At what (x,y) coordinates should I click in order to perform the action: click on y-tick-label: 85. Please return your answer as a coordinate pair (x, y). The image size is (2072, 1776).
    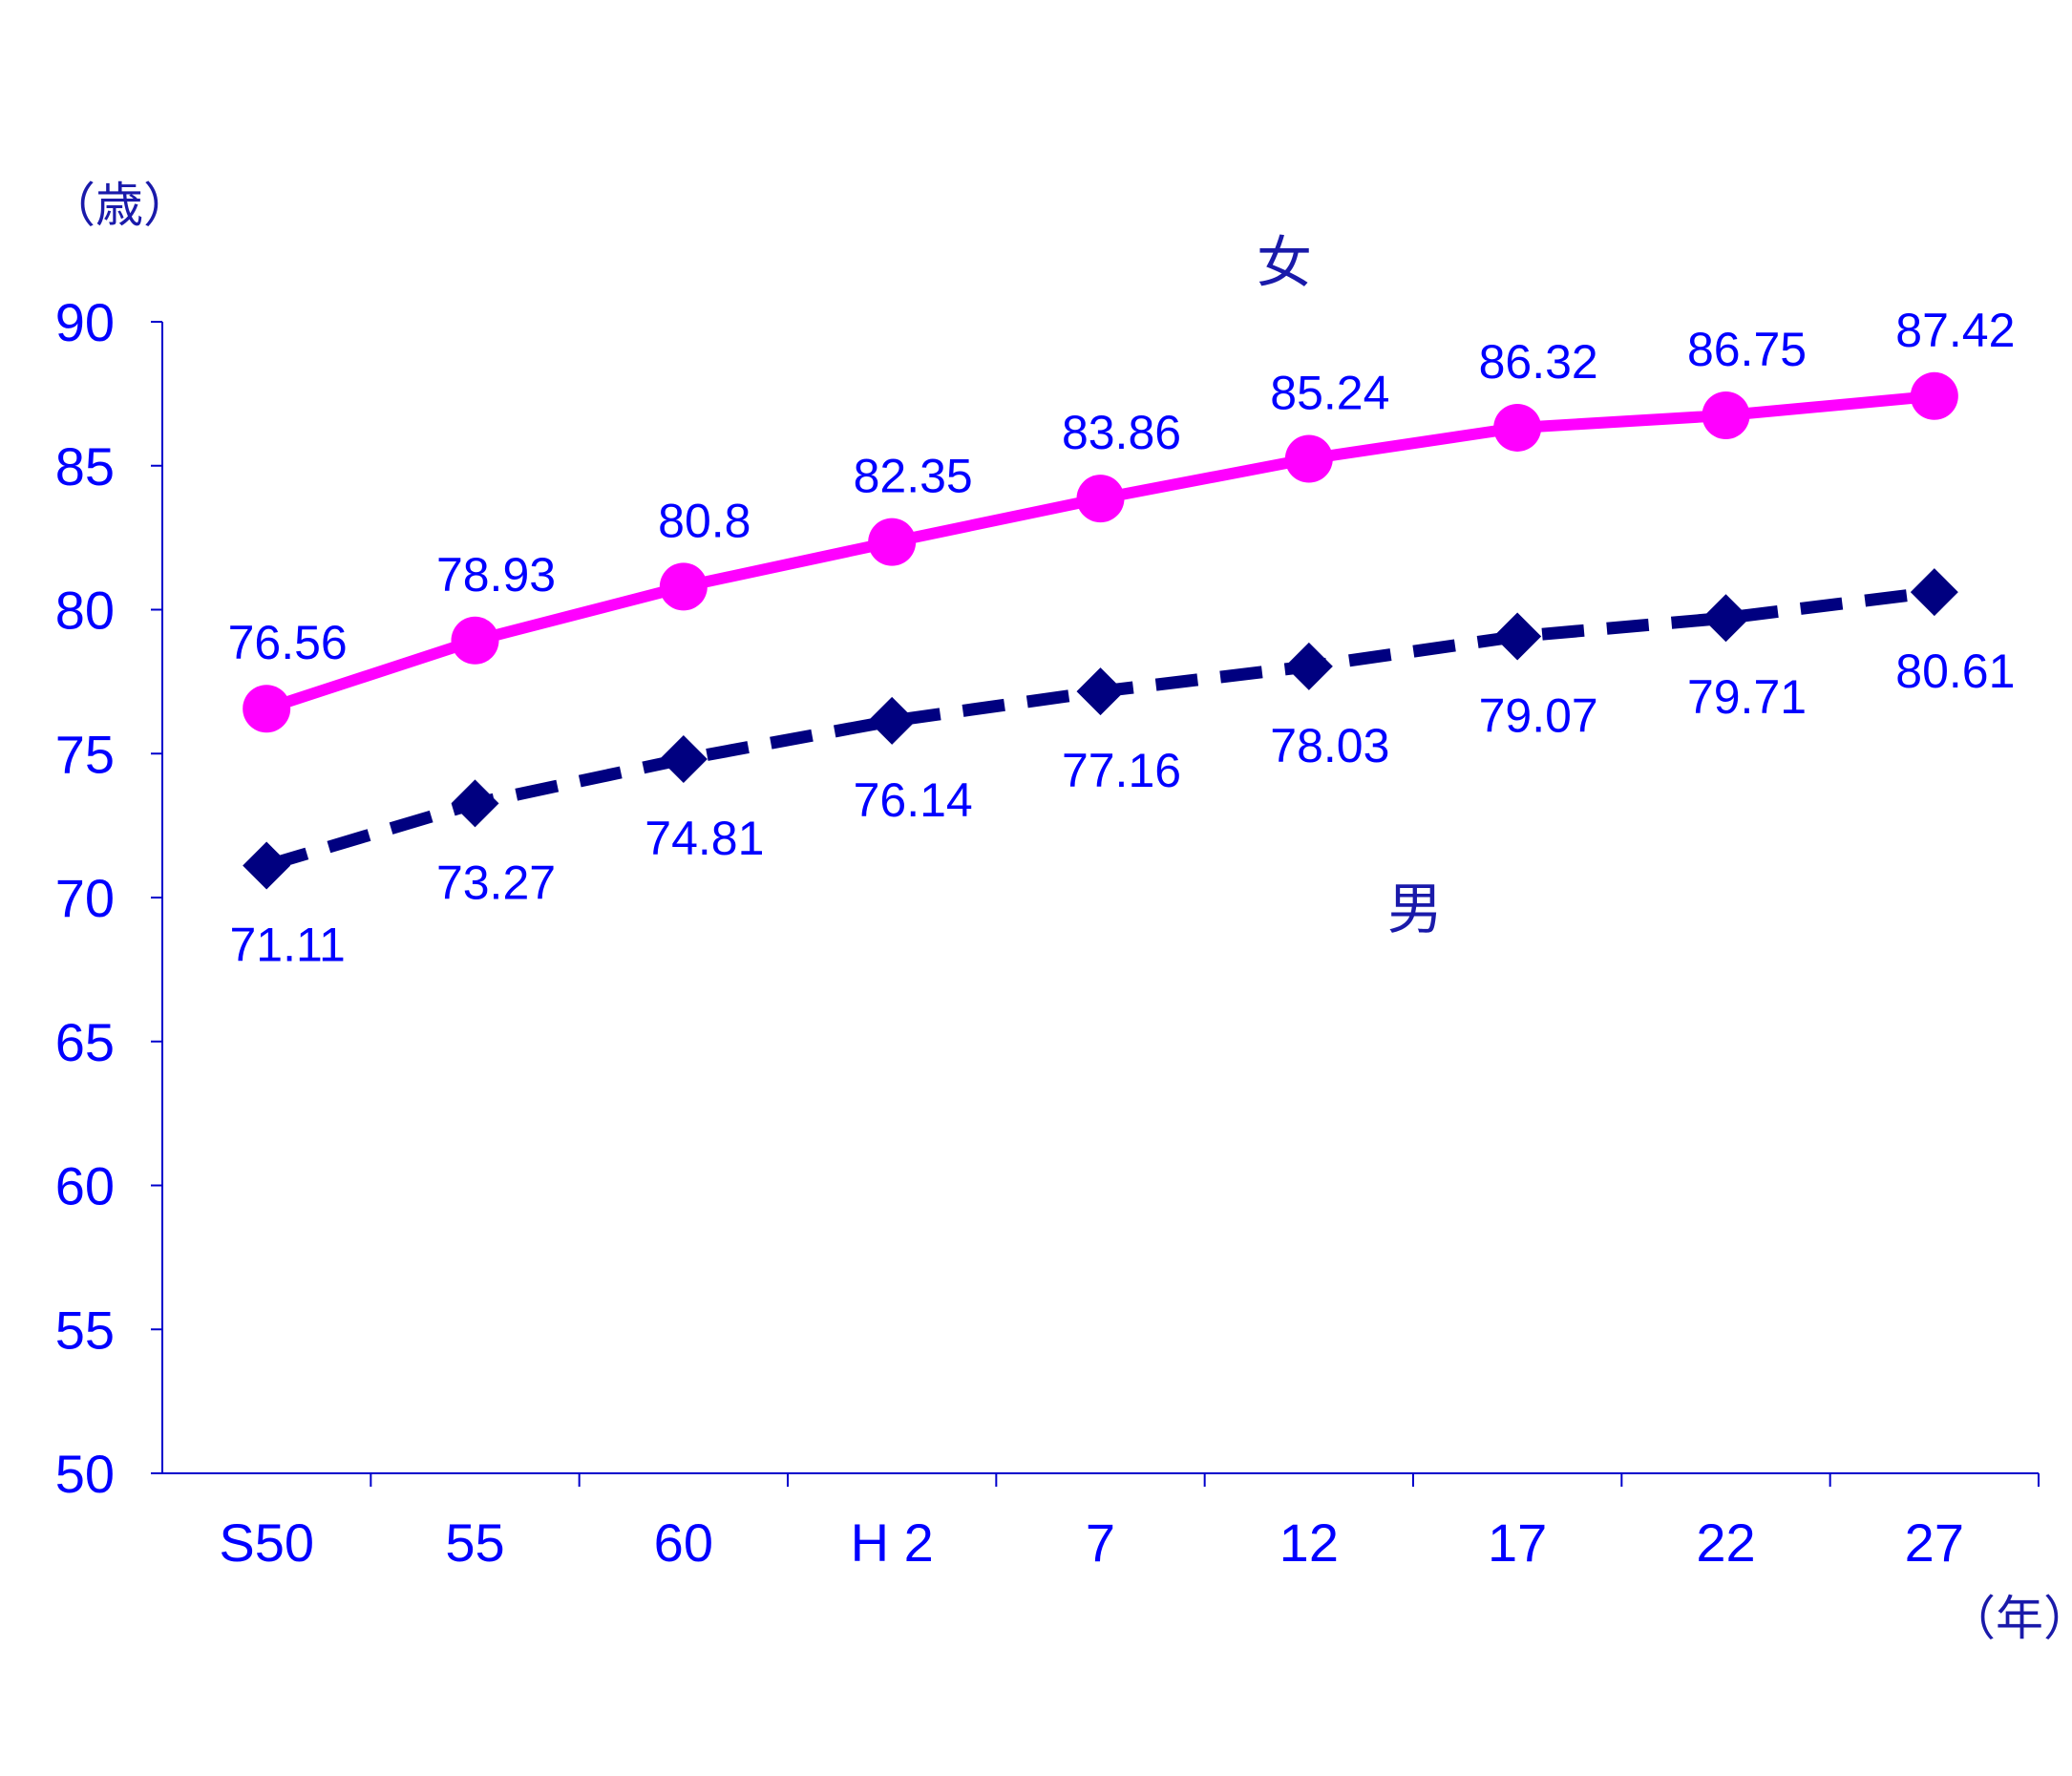
    Looking at the image, I should click on (85, 467).